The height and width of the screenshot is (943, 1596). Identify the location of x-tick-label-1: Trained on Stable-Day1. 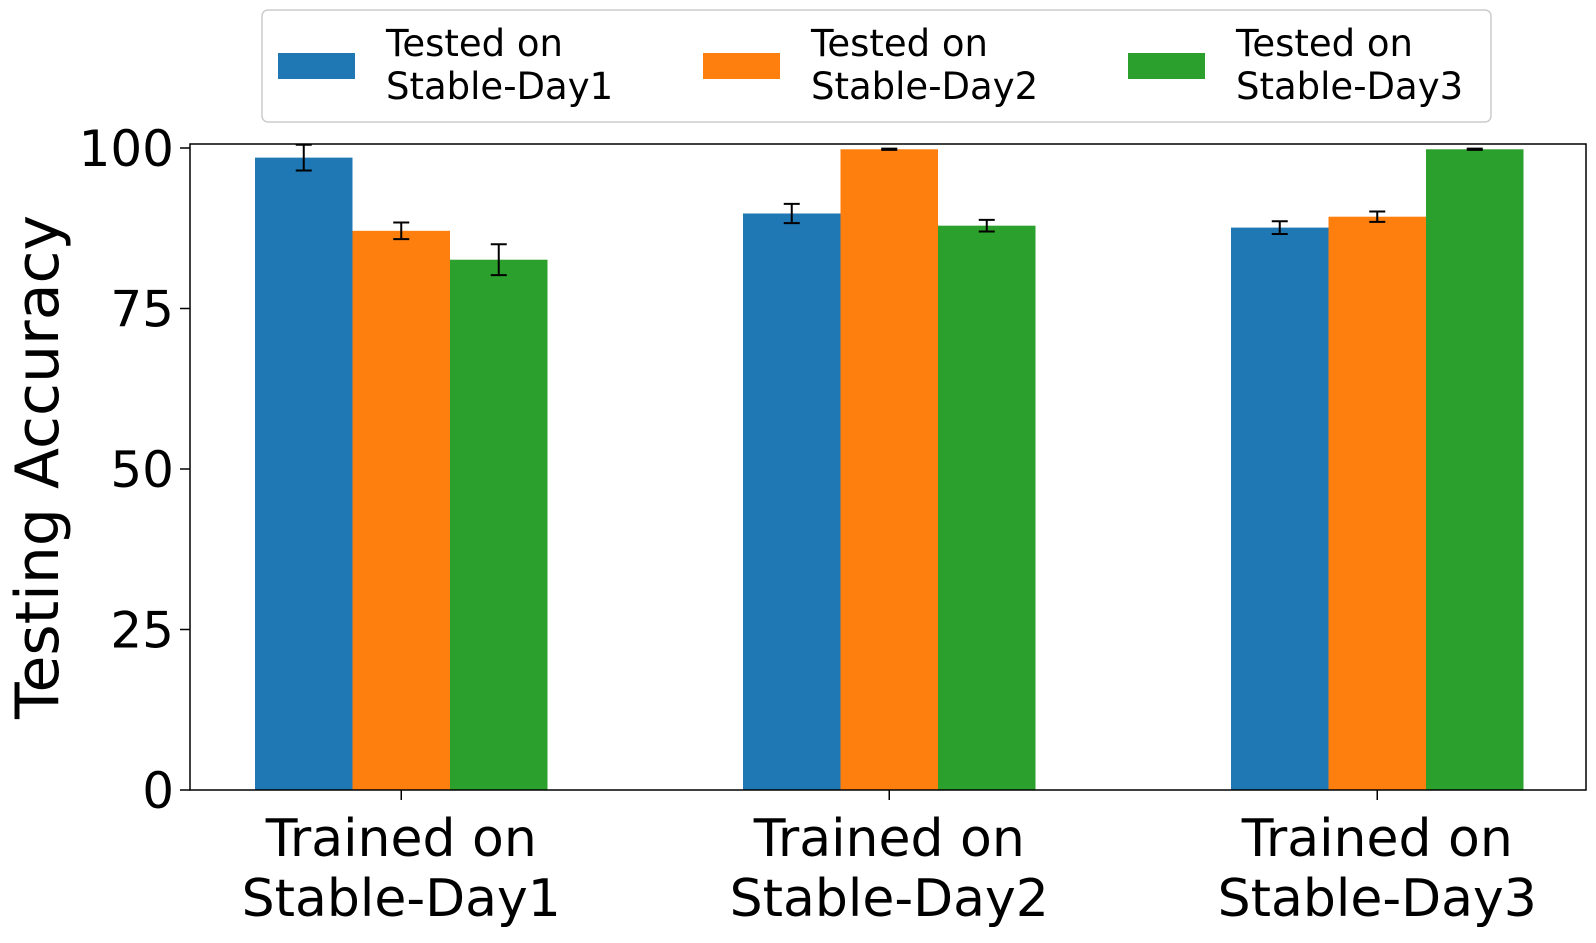
(401, 869).